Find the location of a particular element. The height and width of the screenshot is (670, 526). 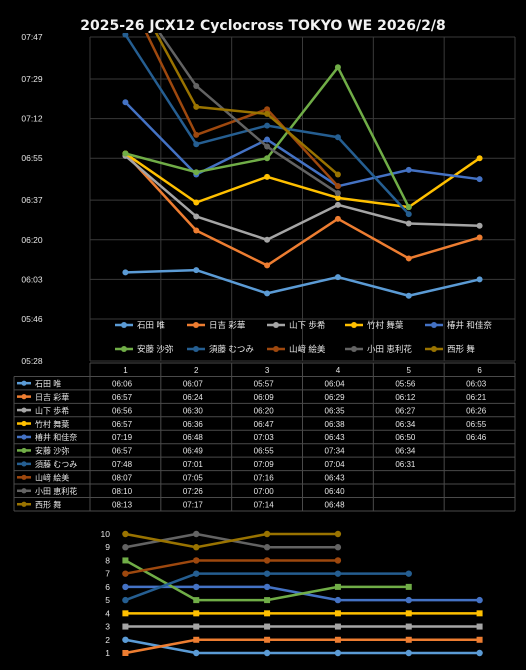

row-label: 椿井 和佳奈 is located at coordinates (56, 437).